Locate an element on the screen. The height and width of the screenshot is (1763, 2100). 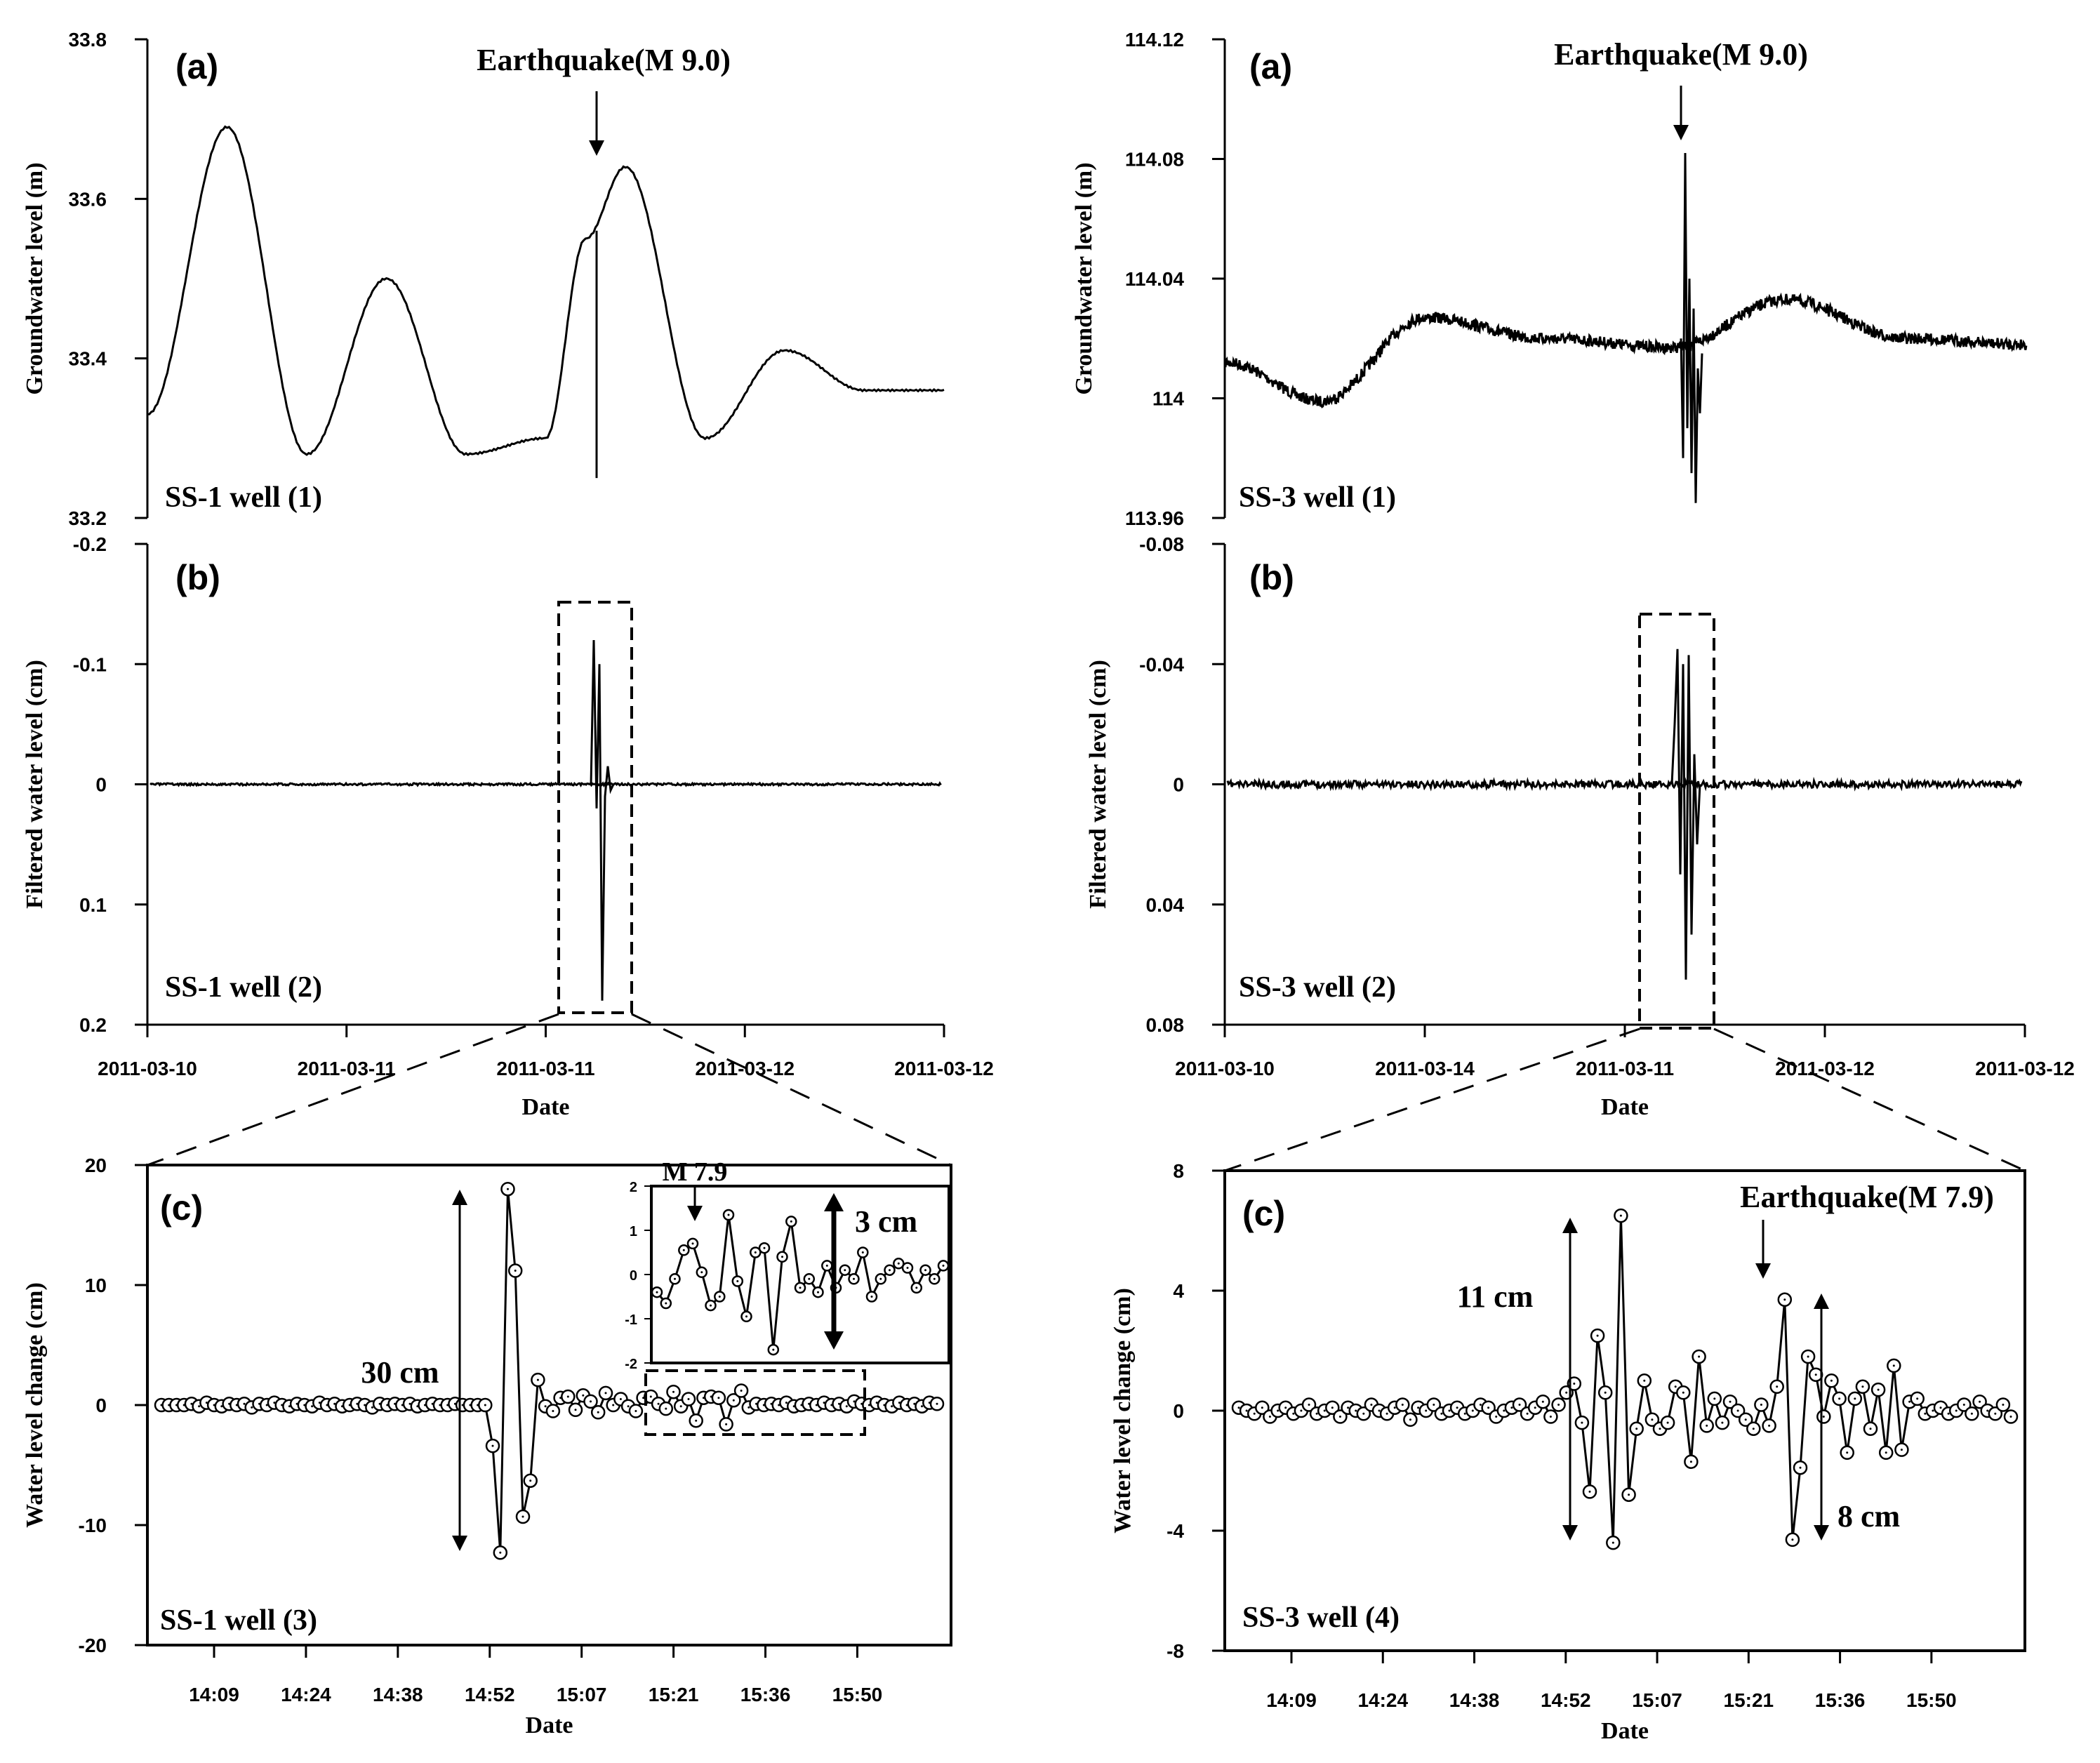
panel-b1-y-tick-label: -0.1 is located at coordinates (90, 664).